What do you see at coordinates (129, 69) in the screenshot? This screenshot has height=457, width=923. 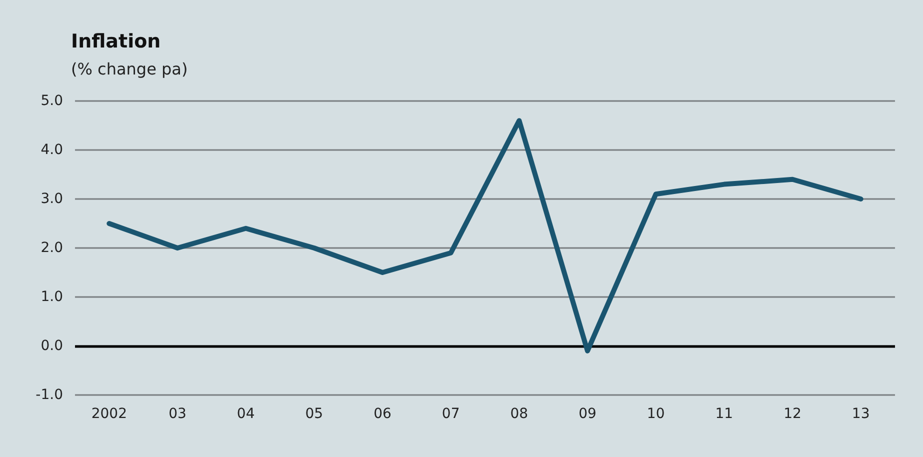 I see `chart-subtitle: (% change pa)` at bounding box center [129, 69].